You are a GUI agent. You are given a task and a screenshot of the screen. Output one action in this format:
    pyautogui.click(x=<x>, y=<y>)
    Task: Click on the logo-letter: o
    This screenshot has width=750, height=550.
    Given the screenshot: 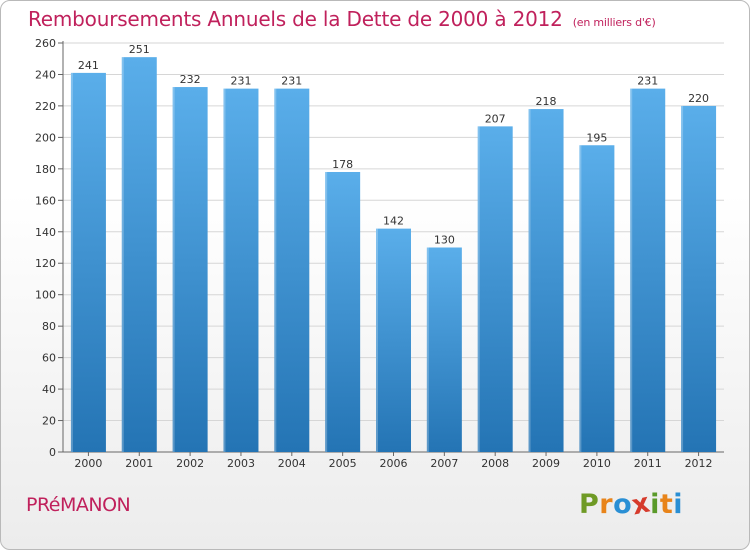 What is the action you would take?
    pyautogui.click(x=623, y=504)
    